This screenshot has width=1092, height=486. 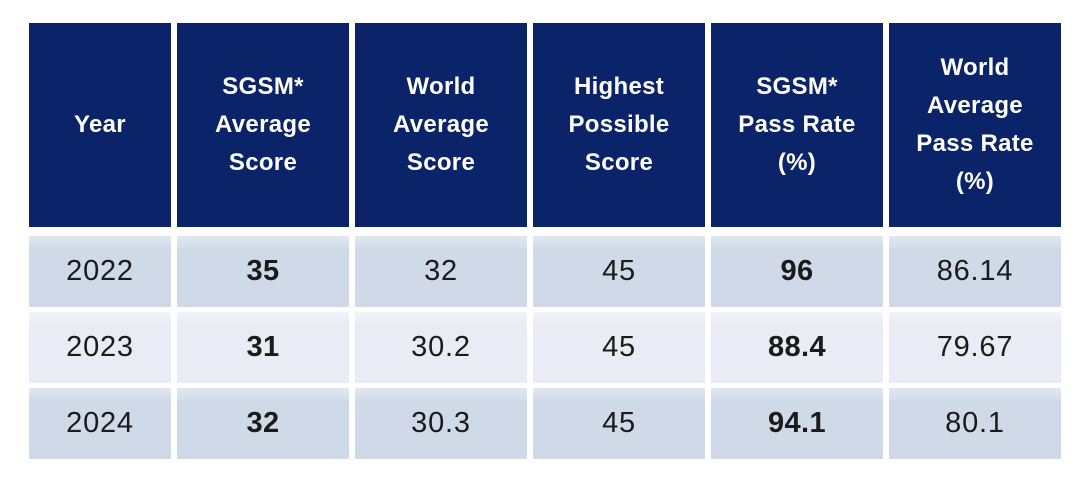 What do you see at coordinates (975, 125) in the screenshot?
I see `header-cell-world-average-pass-rate: World Average Pass Rate (%)` at bounding box center [975, 125].